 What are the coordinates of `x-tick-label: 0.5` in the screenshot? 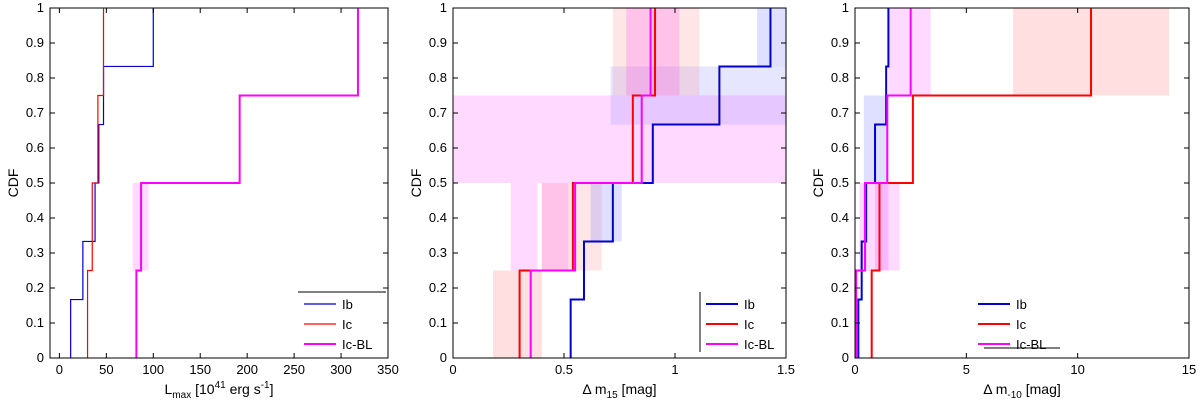 It's located at (564, 369).